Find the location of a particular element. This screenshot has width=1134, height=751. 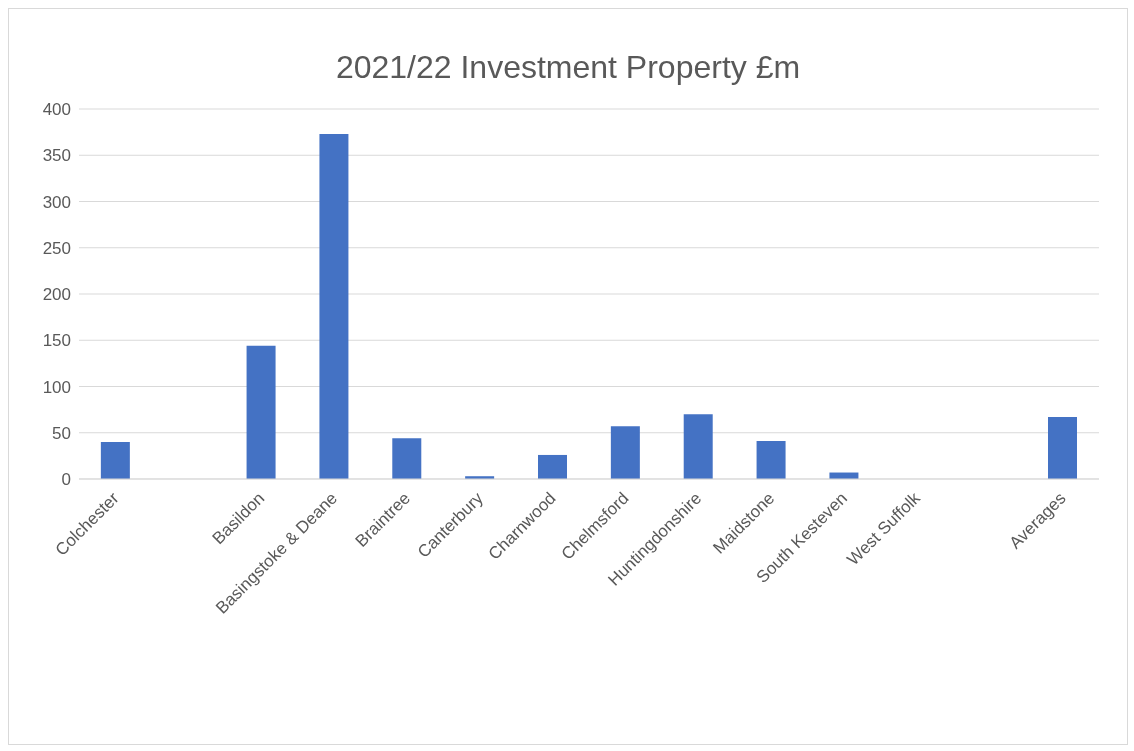

y-tick-label: 200 is located at coordinates (56, 295).